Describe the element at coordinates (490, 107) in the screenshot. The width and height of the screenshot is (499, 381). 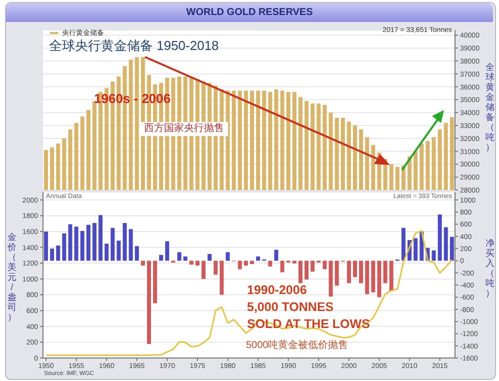
I see `text: 全球黄金储备（吨）` at that location.